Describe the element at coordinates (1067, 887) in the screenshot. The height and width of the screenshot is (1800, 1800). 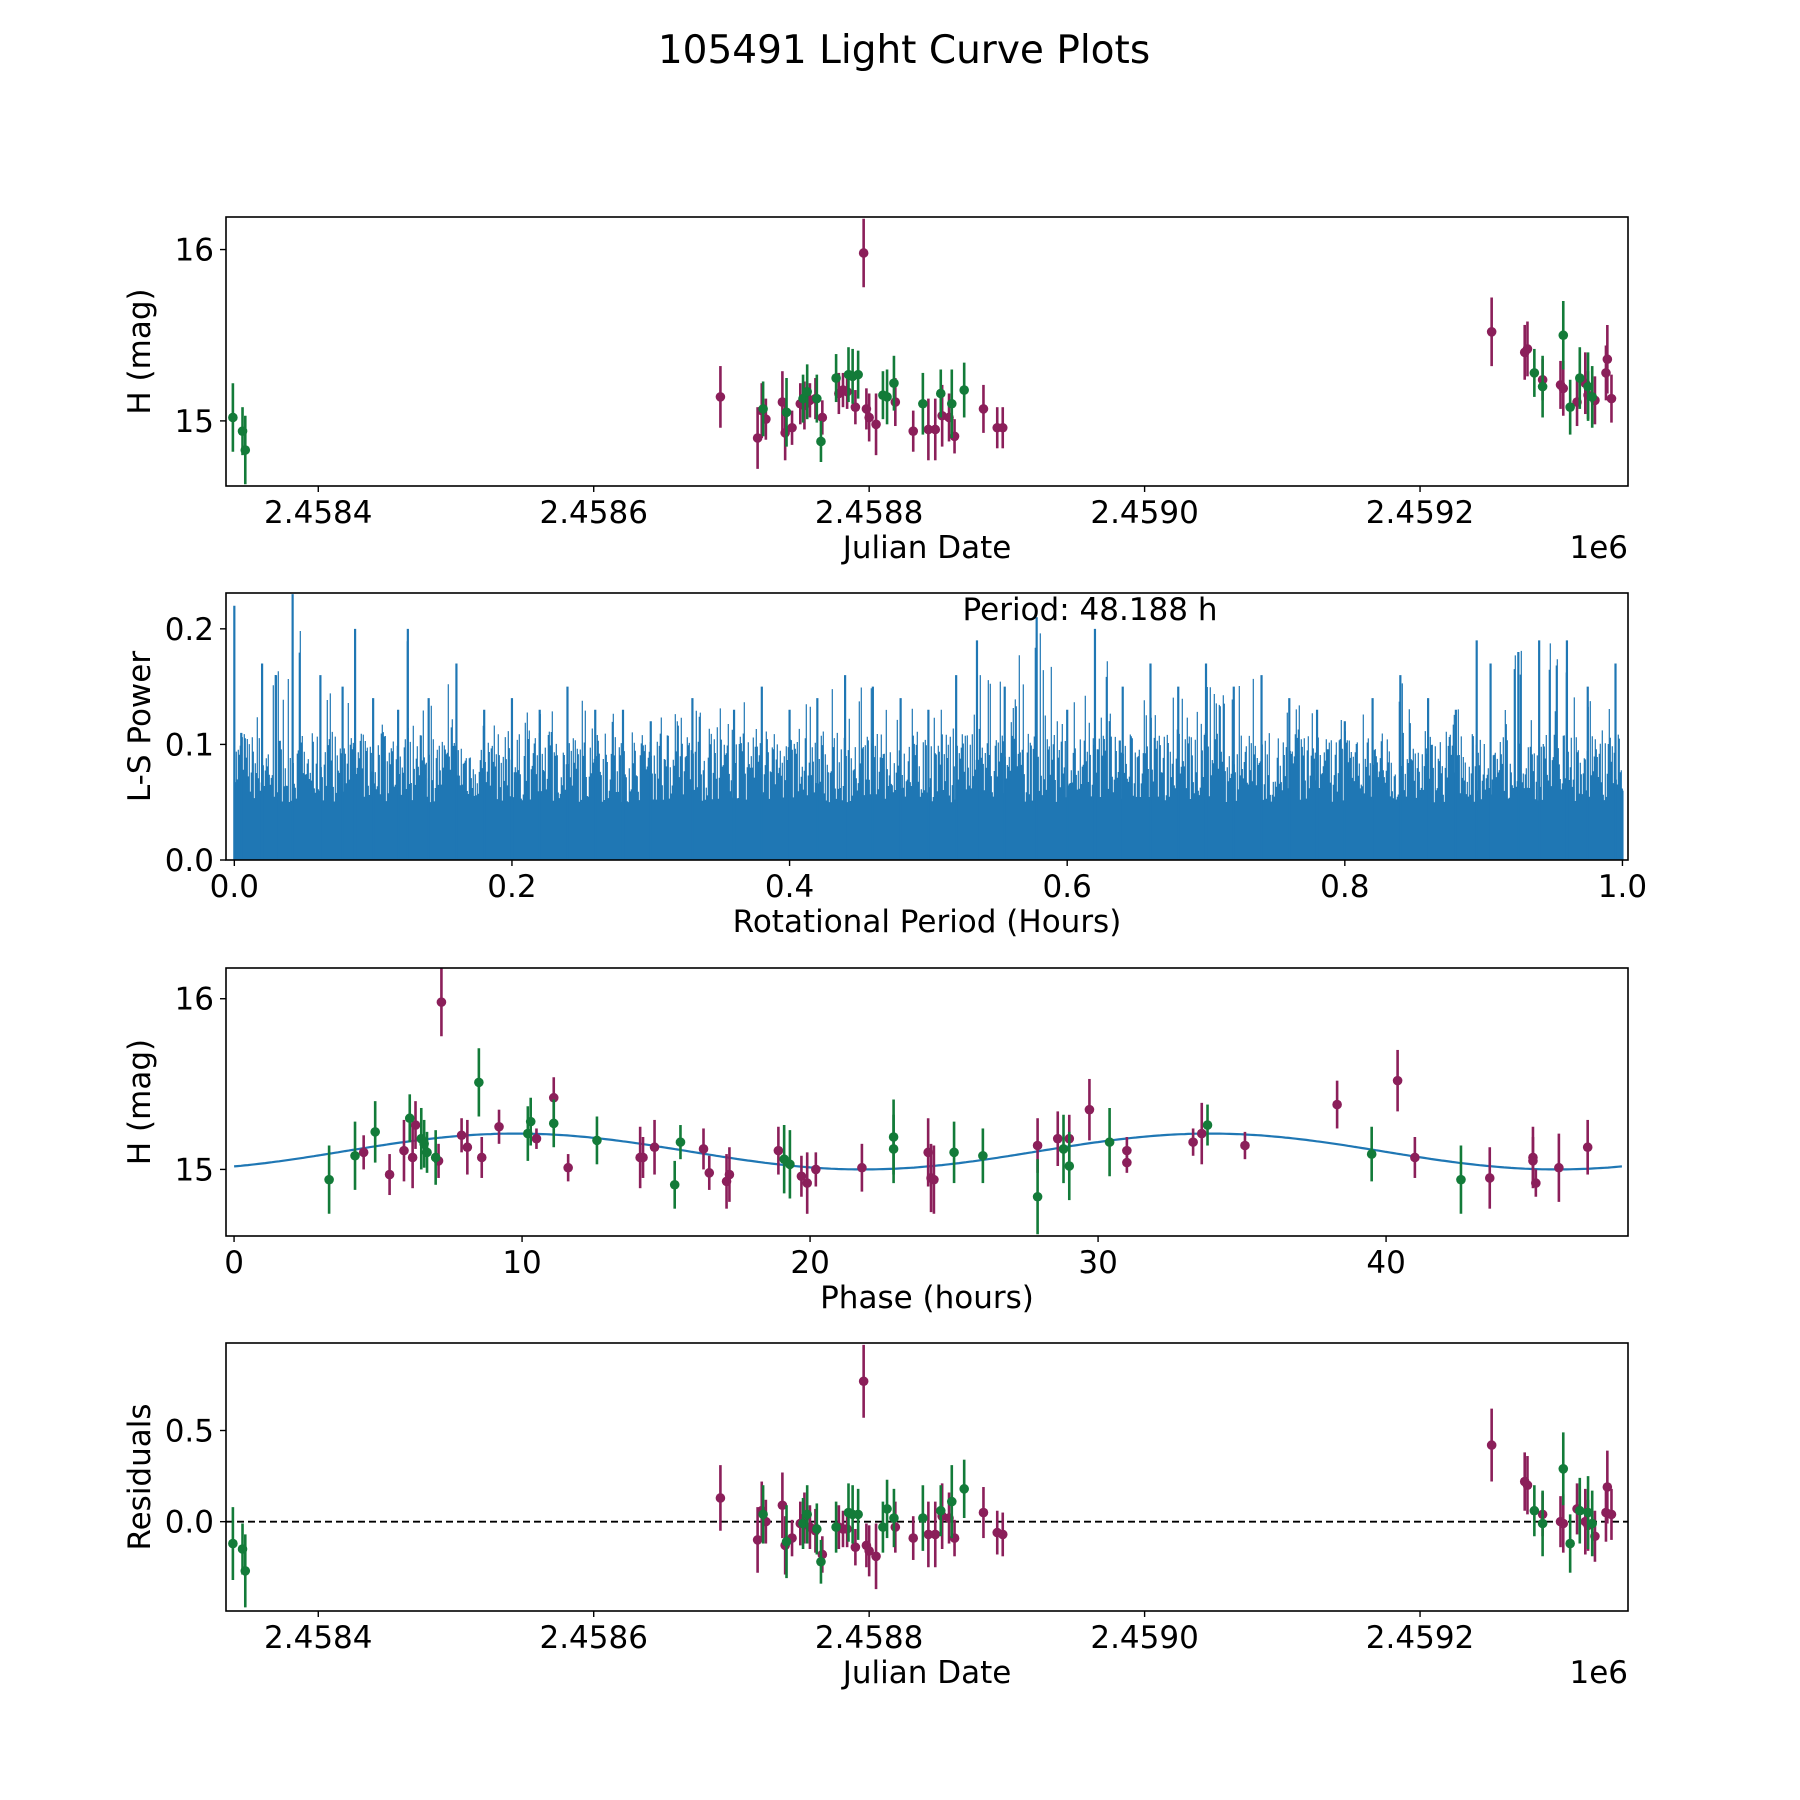
I see `x-tick-label: 0.6` at that location.